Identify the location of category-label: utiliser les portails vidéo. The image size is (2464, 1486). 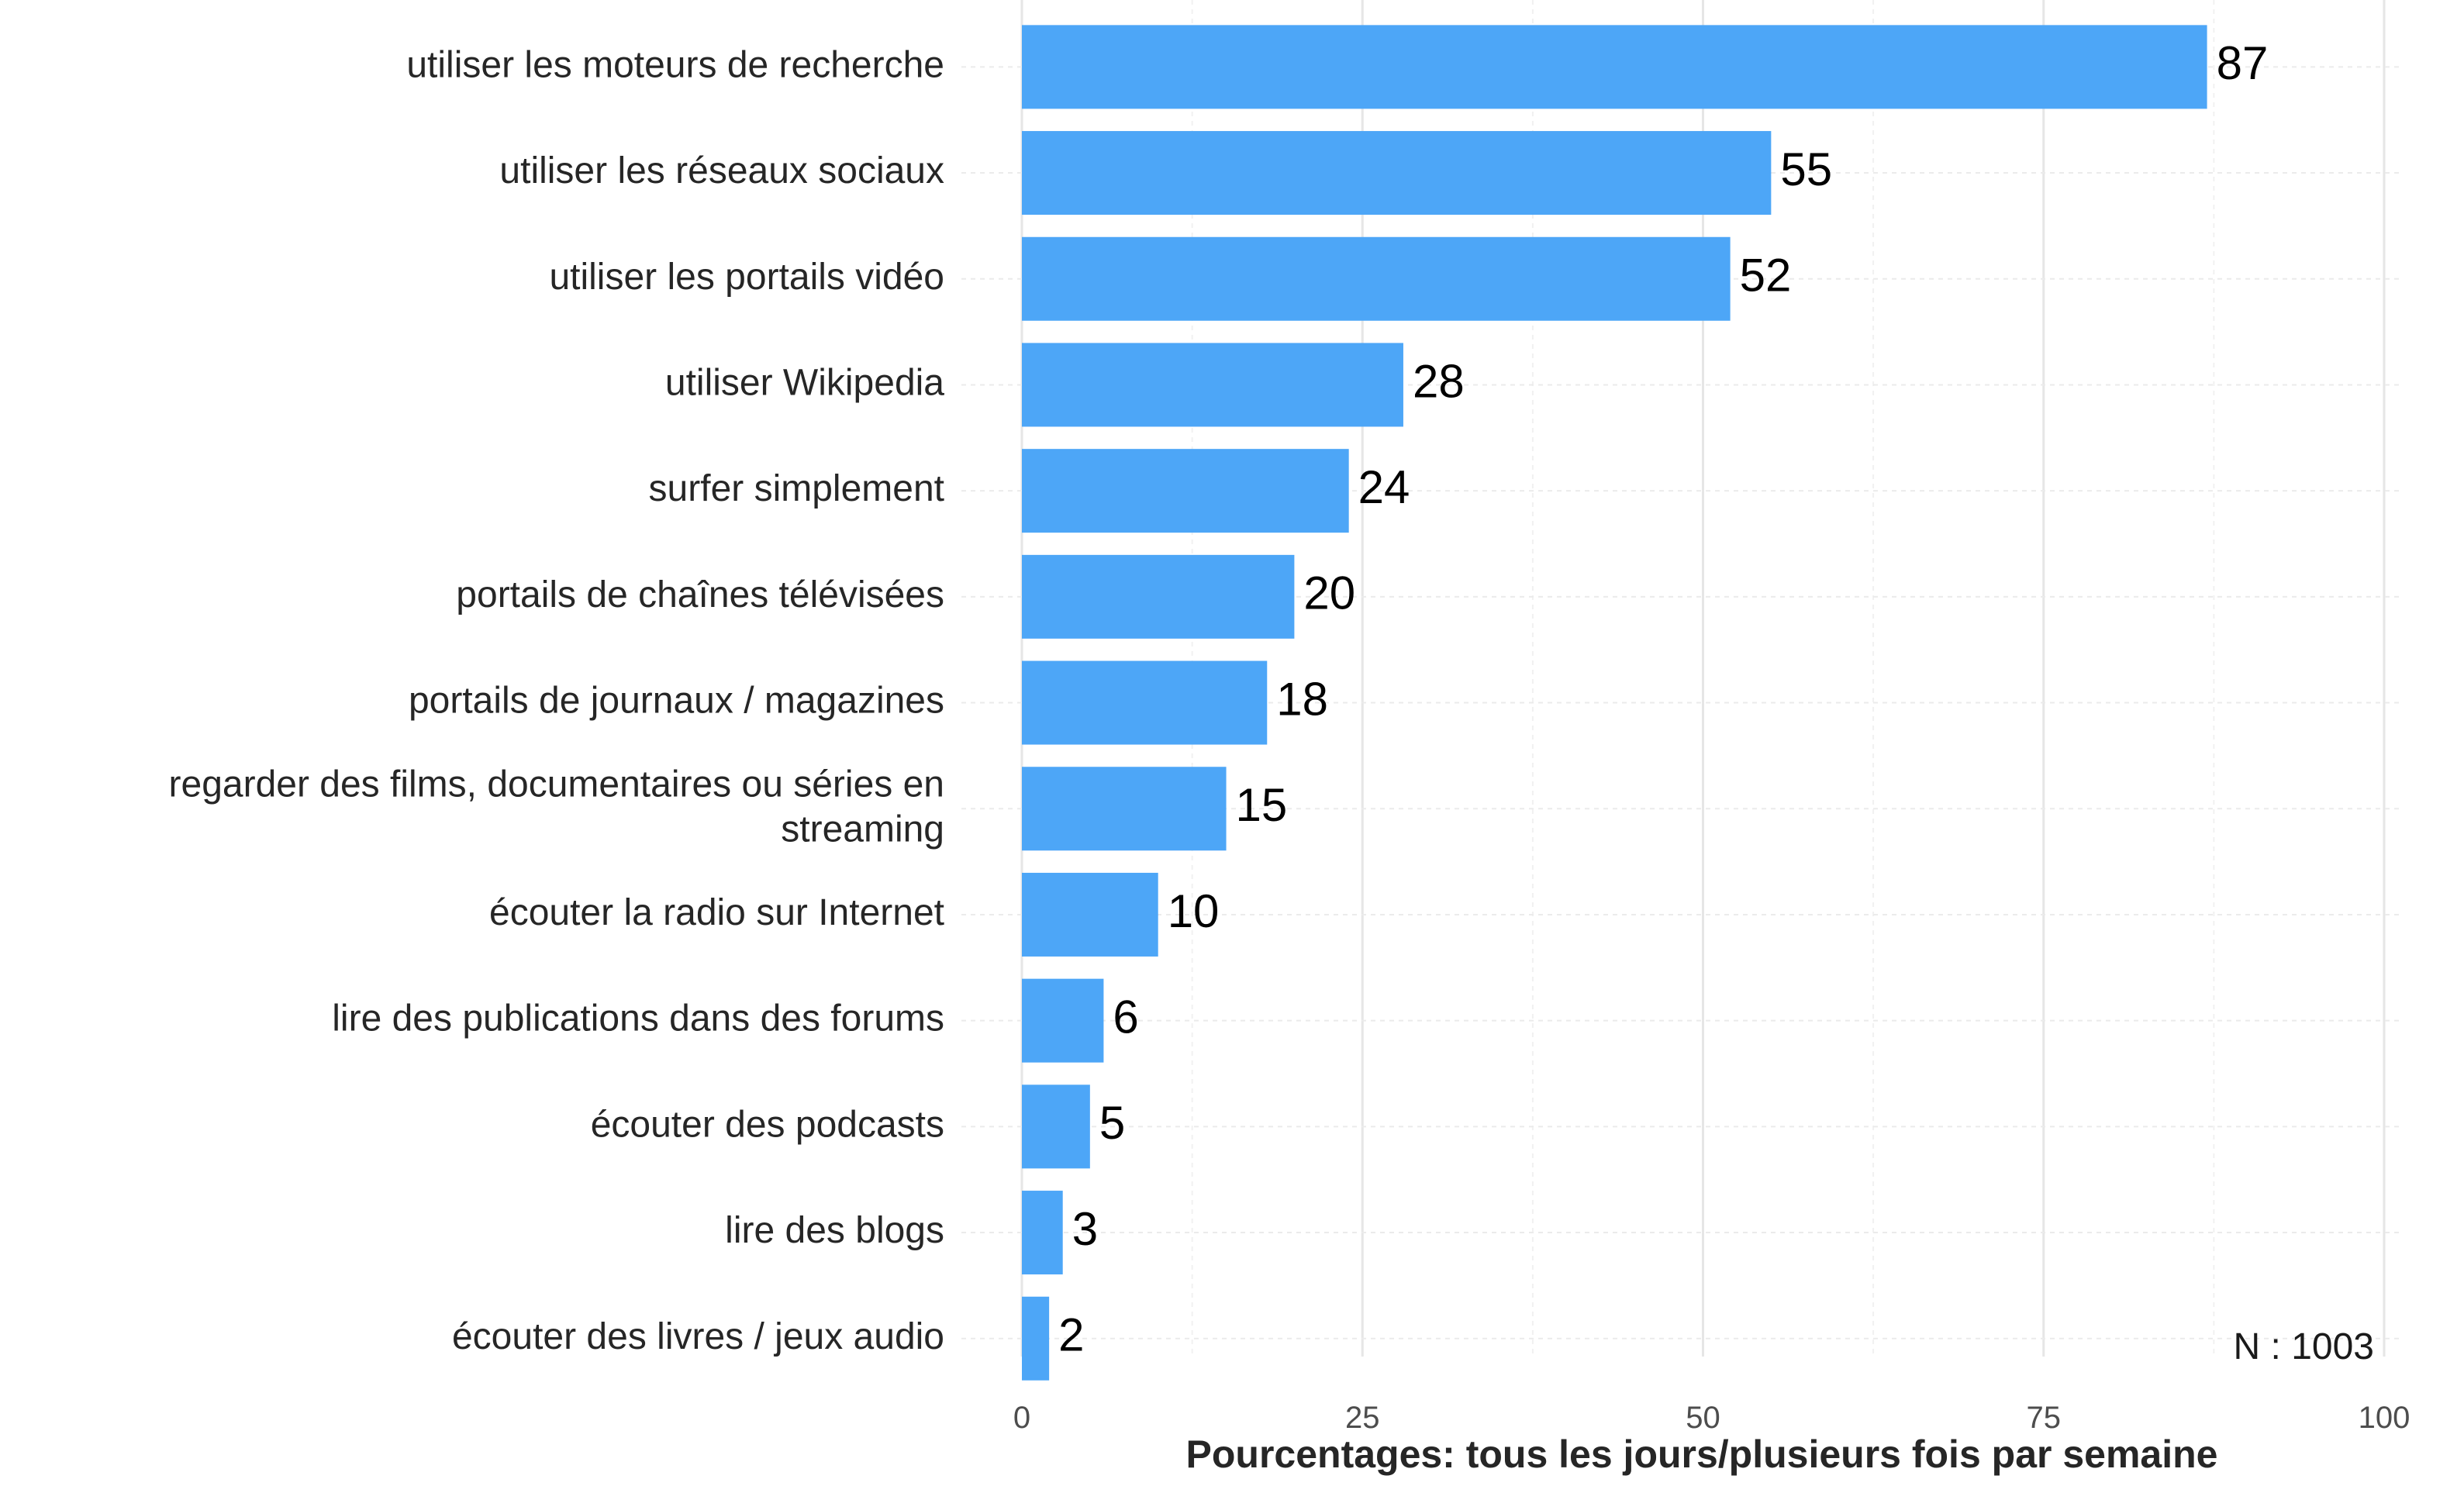
(746, 276).